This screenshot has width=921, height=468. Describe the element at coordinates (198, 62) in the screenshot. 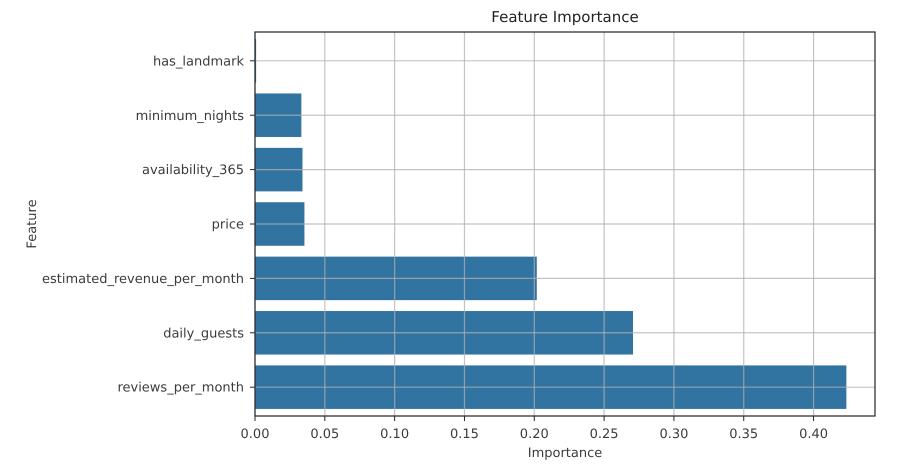

I see `y-tick-label: has_landmark` at that location.